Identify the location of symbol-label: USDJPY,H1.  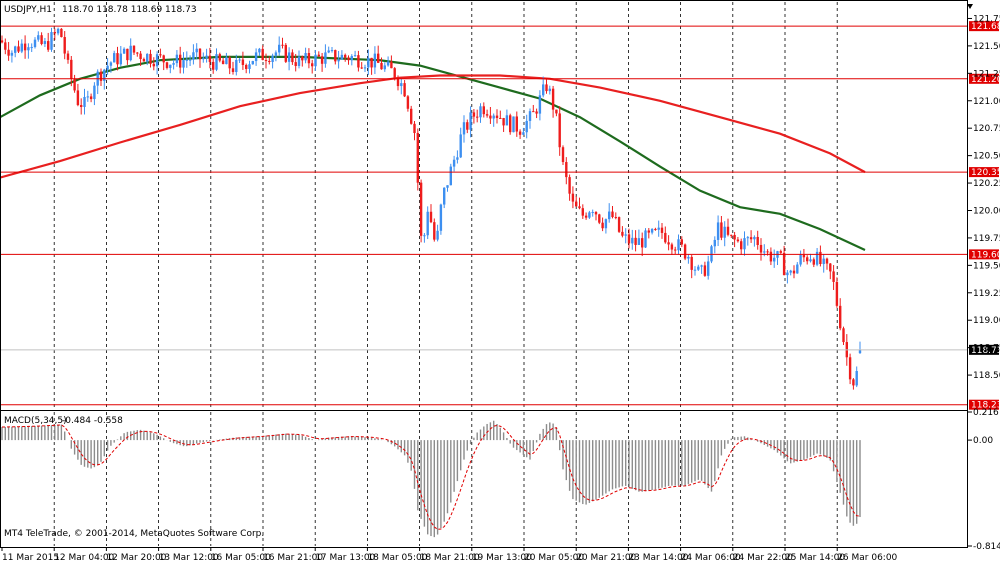
(28, 10).